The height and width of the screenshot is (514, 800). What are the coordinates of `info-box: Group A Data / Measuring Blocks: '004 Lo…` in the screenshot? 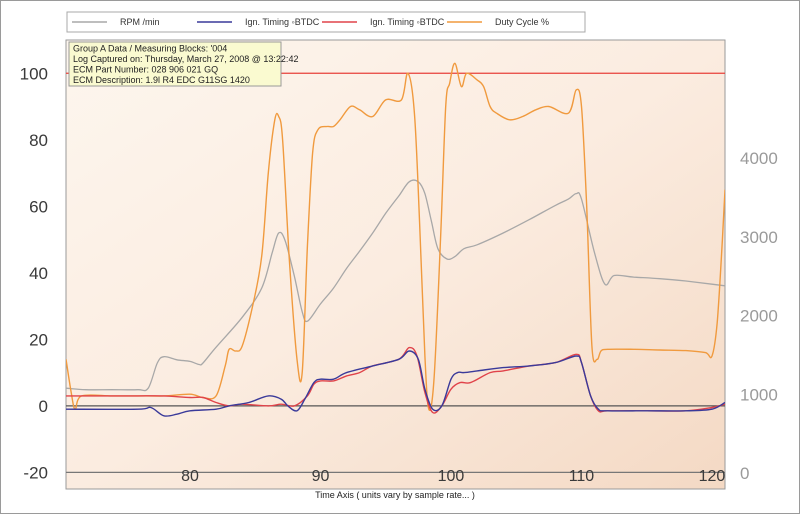 It's located at (183, 64).